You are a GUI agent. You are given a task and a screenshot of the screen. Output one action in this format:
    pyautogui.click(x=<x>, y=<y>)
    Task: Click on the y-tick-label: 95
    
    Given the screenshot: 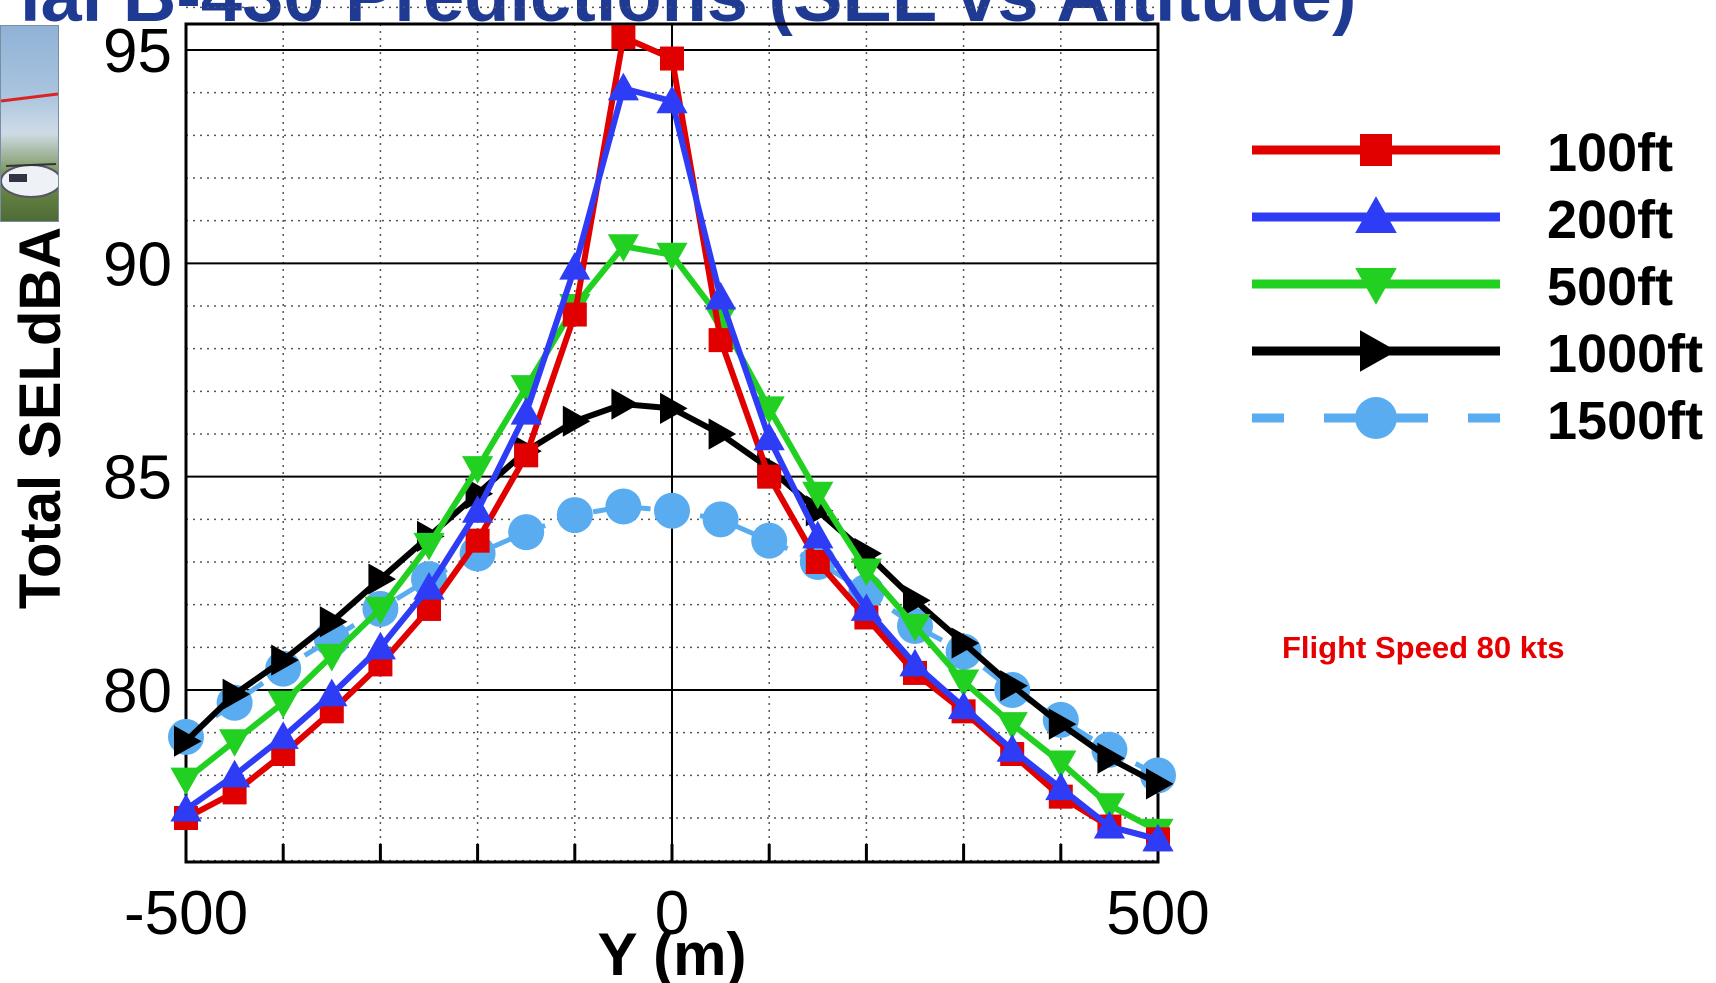 What is the action you would take?
    pyautogui.click(x=137, y=51)
    